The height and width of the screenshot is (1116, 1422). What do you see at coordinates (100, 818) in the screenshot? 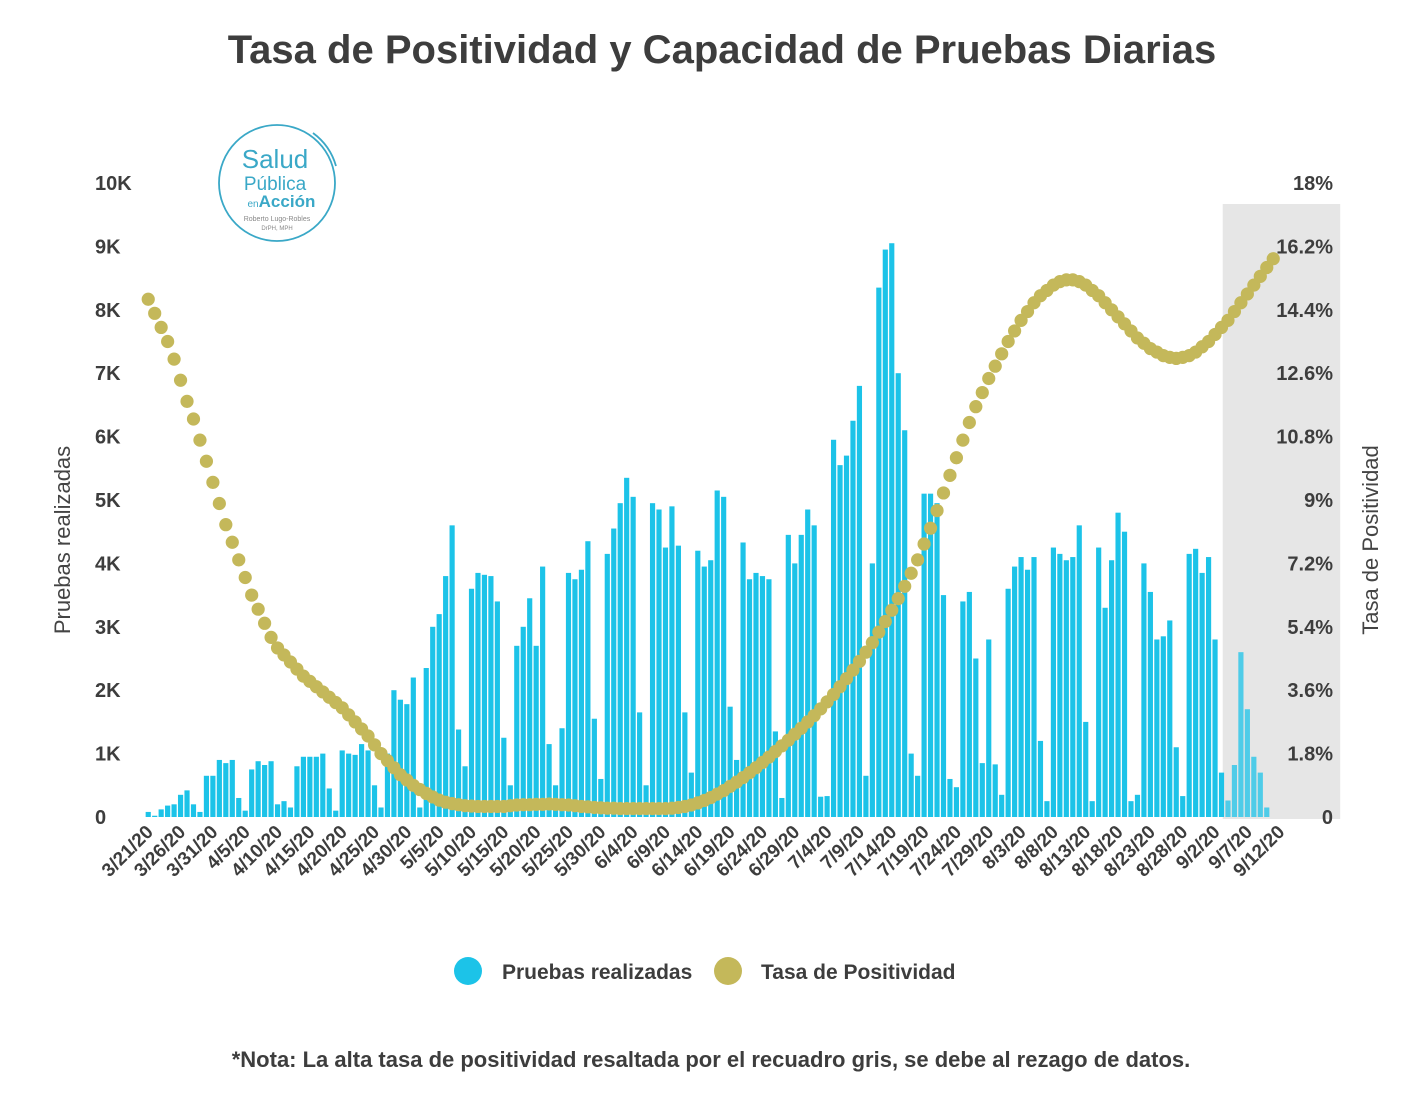
I see `left-tick-label: 0` at bounding box center [100, 818].